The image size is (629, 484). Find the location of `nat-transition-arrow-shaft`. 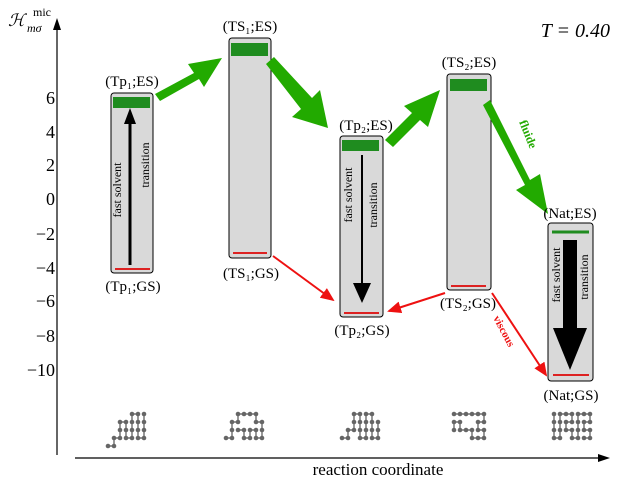

nat-transition-arrow-shaft is located at coordinates (570, 285).